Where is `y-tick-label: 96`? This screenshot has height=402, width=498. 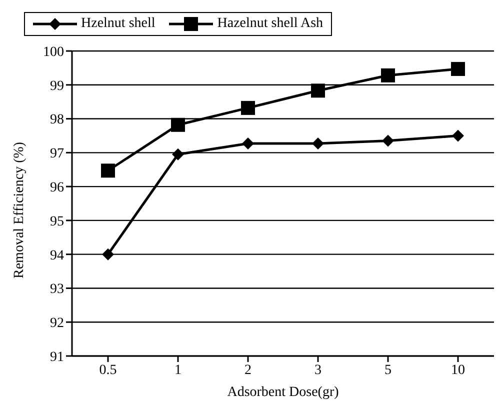 y-tick-label: 96 is located at coordinates (57, 188).